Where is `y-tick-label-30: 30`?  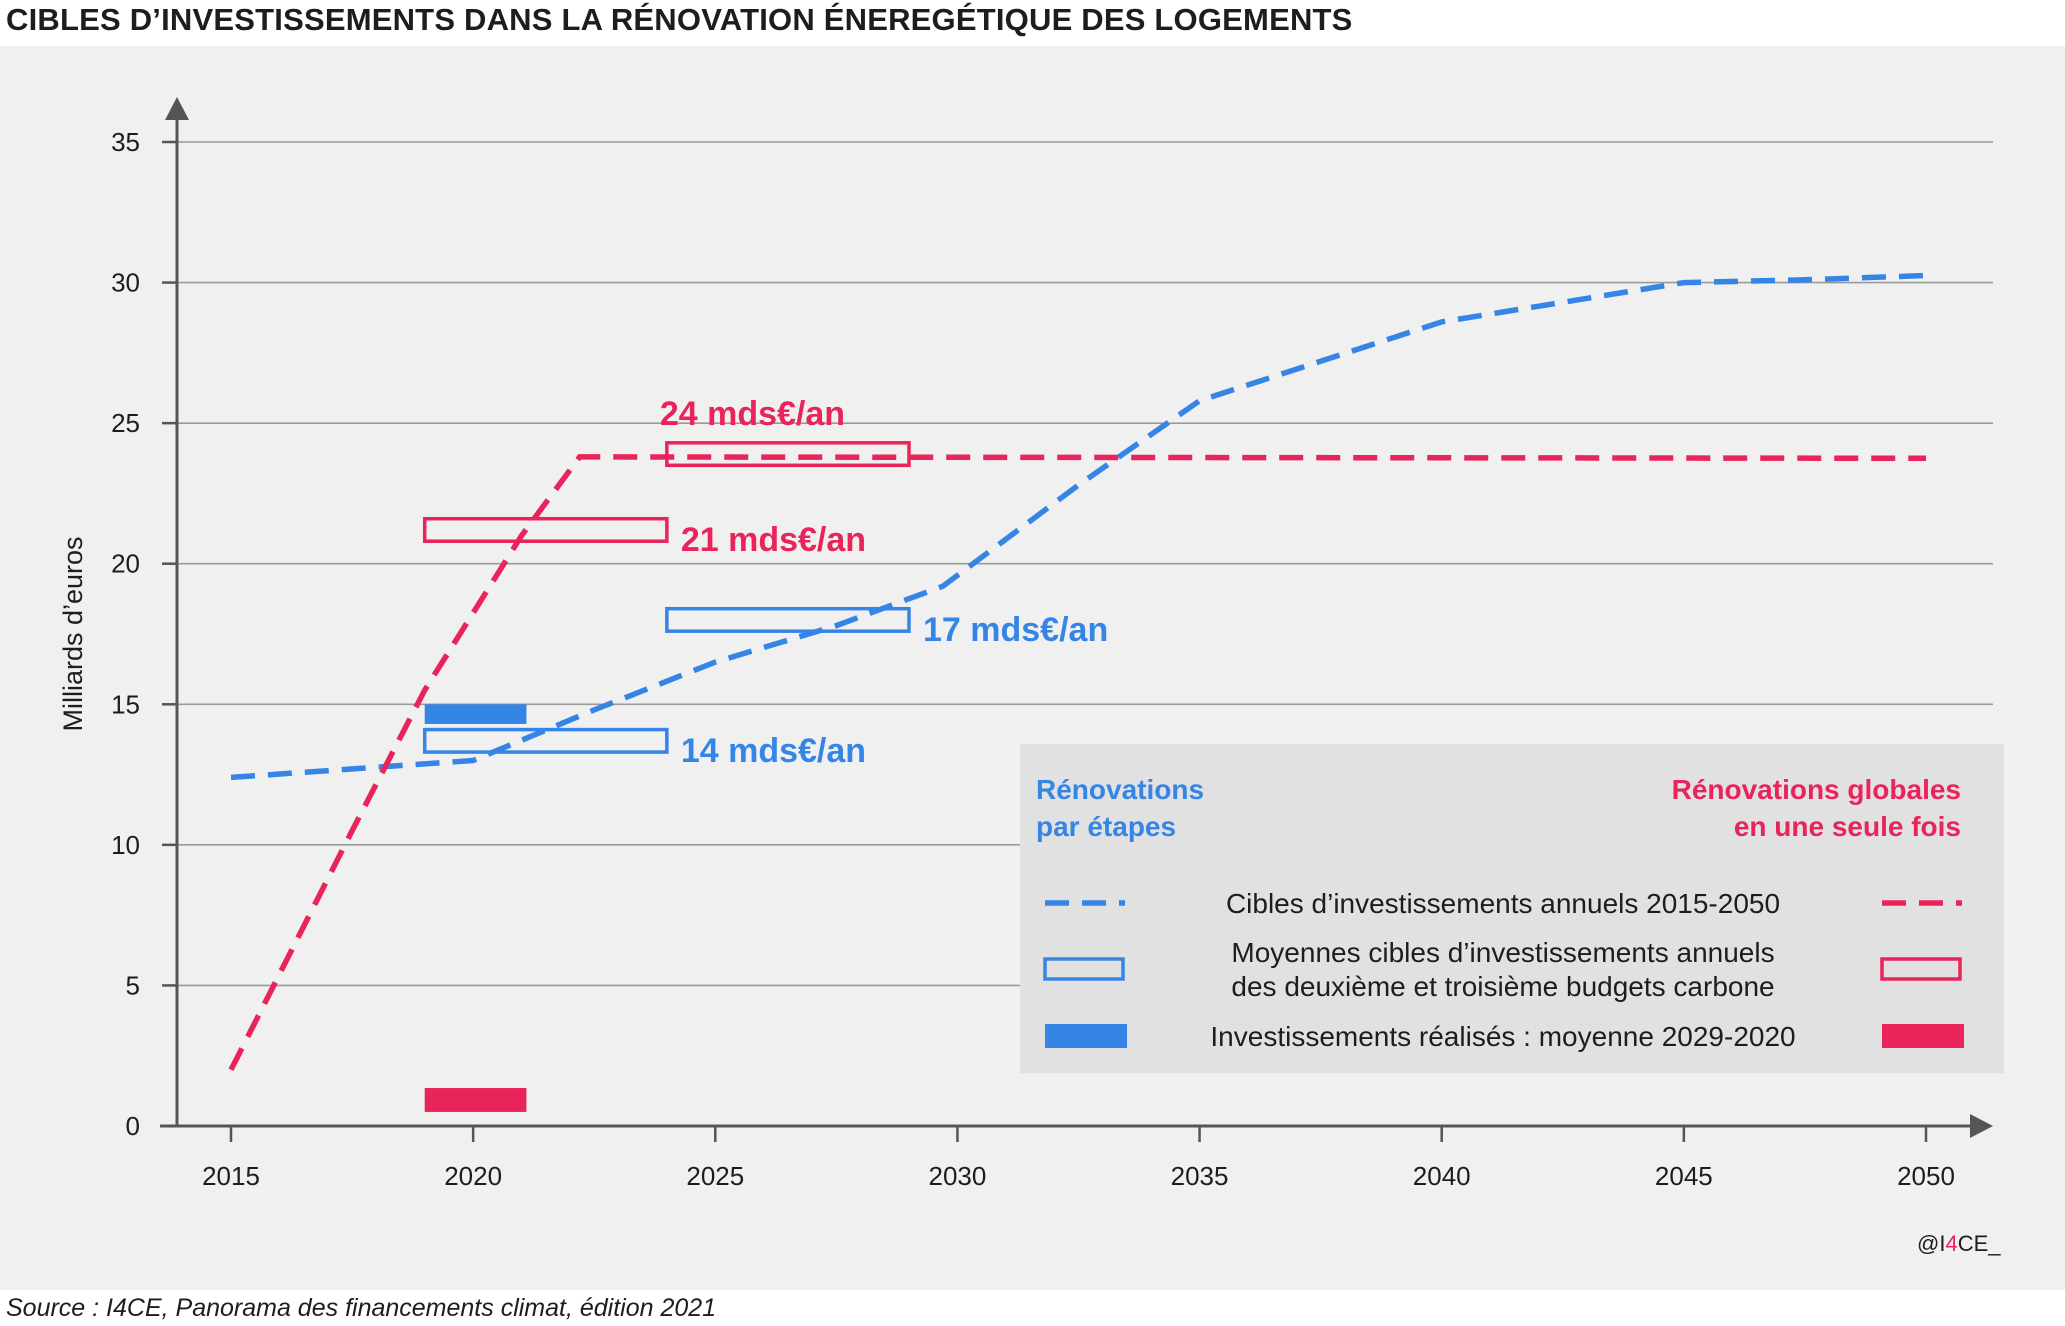 y-tick-label-30: 30 is located at coordinates (125, 283).